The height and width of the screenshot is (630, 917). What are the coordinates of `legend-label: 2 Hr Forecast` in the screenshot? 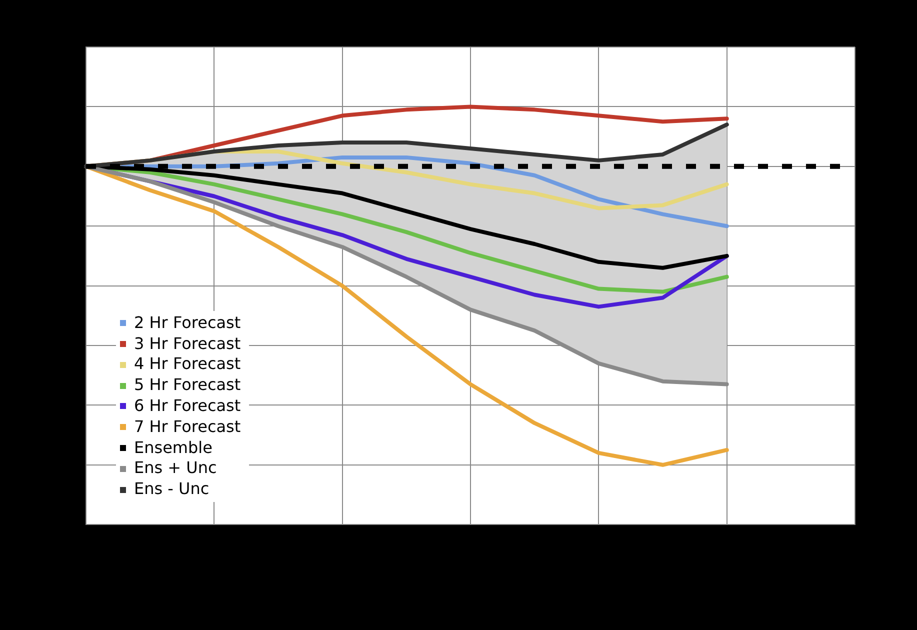 It's located at (187, 323).